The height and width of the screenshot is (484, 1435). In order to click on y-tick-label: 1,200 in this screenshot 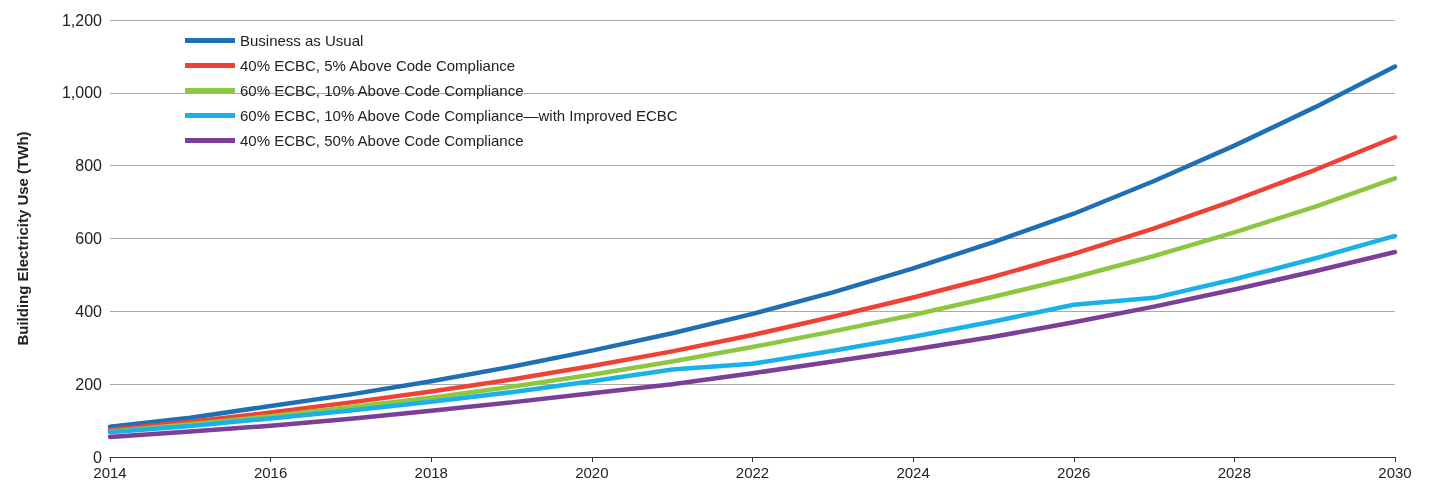, I will do `click(82, 20)`.